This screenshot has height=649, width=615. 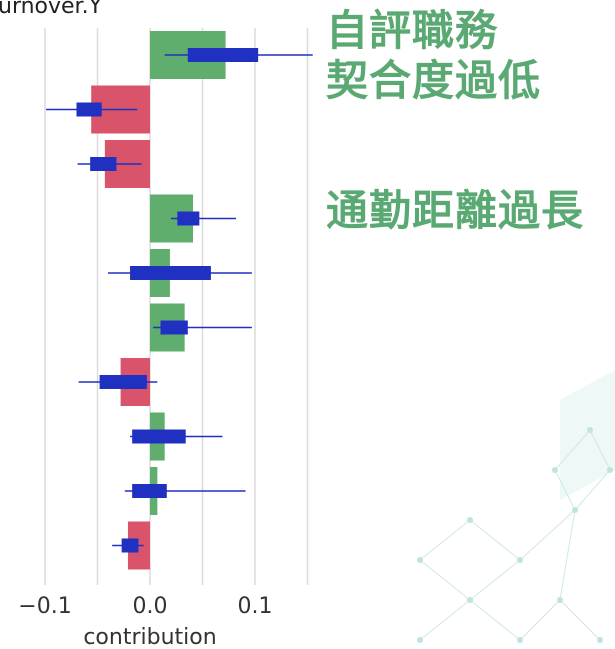 What do you see at coordinates (412, 30) in the screenshot?
I see `annotation-line: 自評職務` at bounding box center [412, 30].